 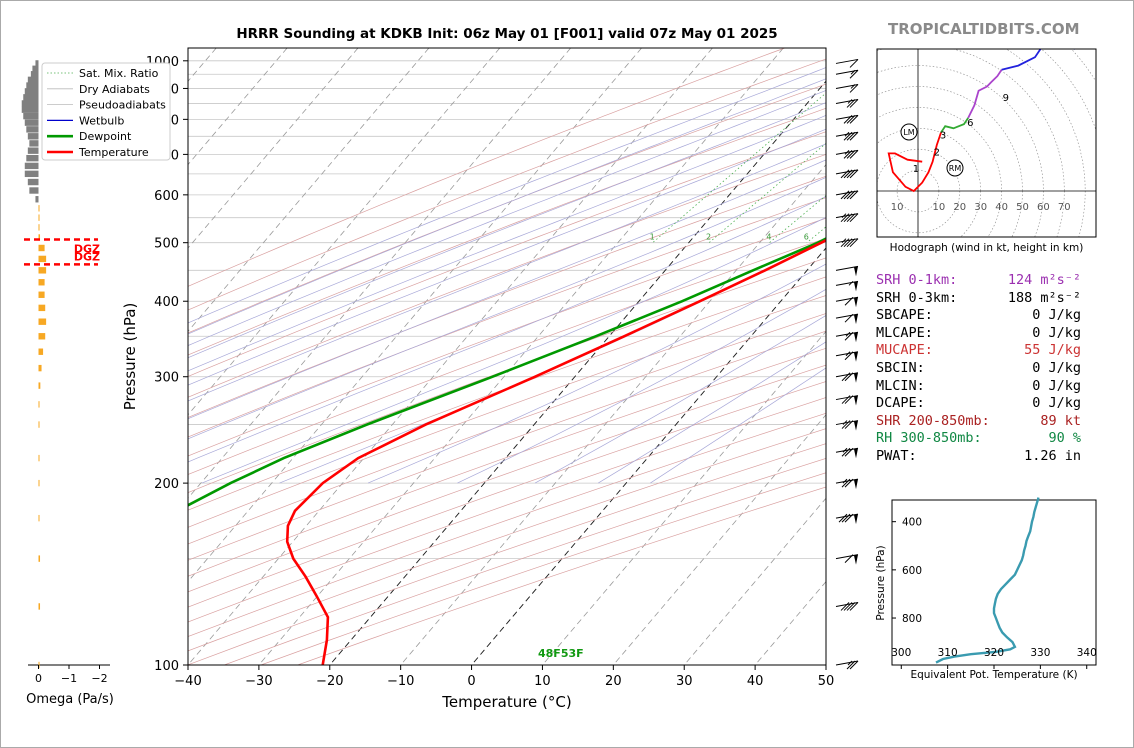 I want to click on hodo-ring-label: 30, so click(x=980, y=207).